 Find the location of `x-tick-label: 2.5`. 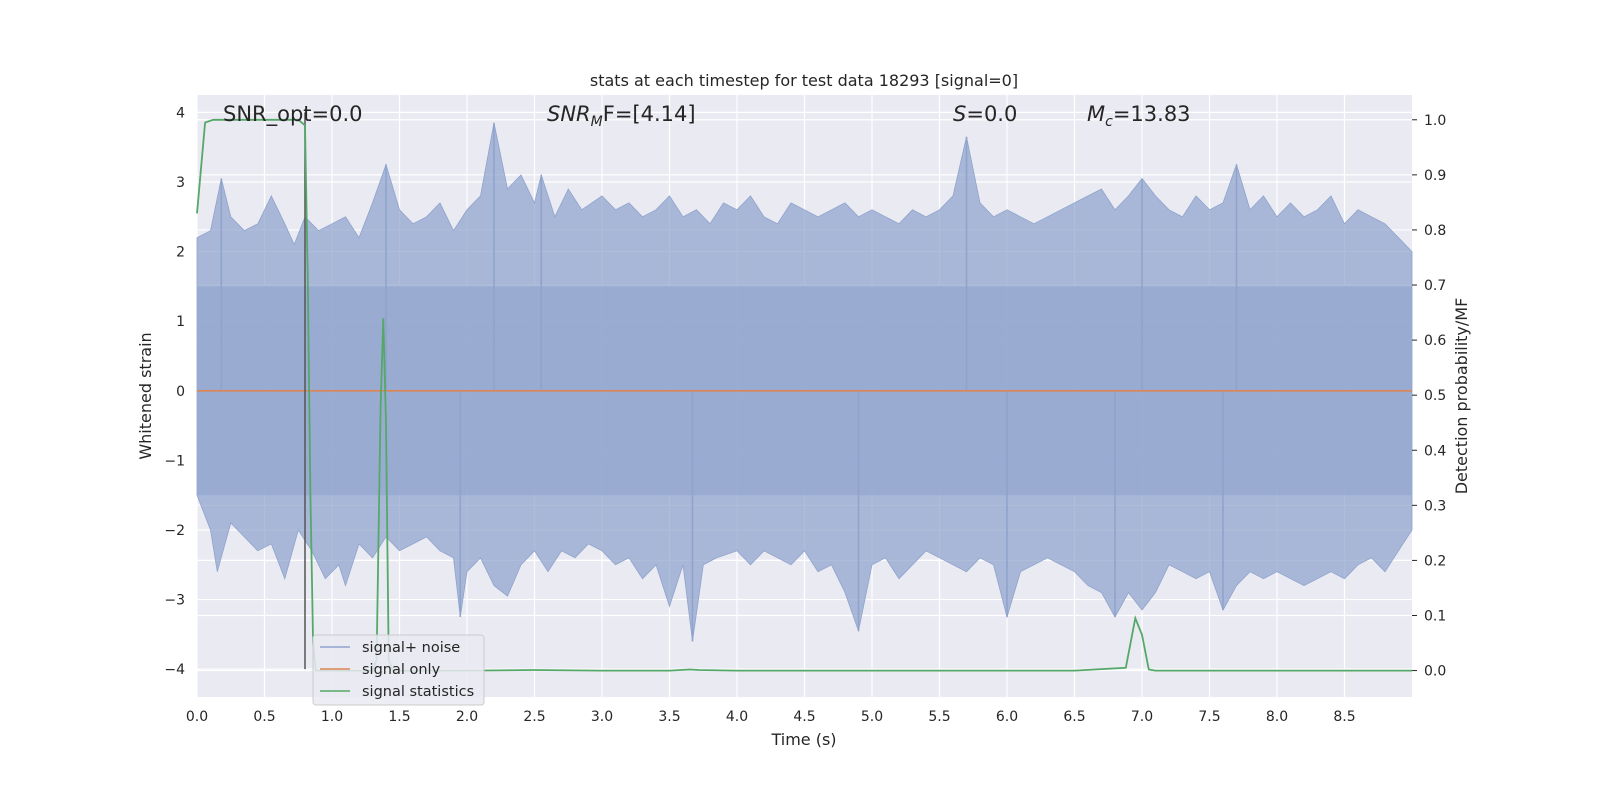

x-tick-label: 2.5 is located at coordinates (534, 717).